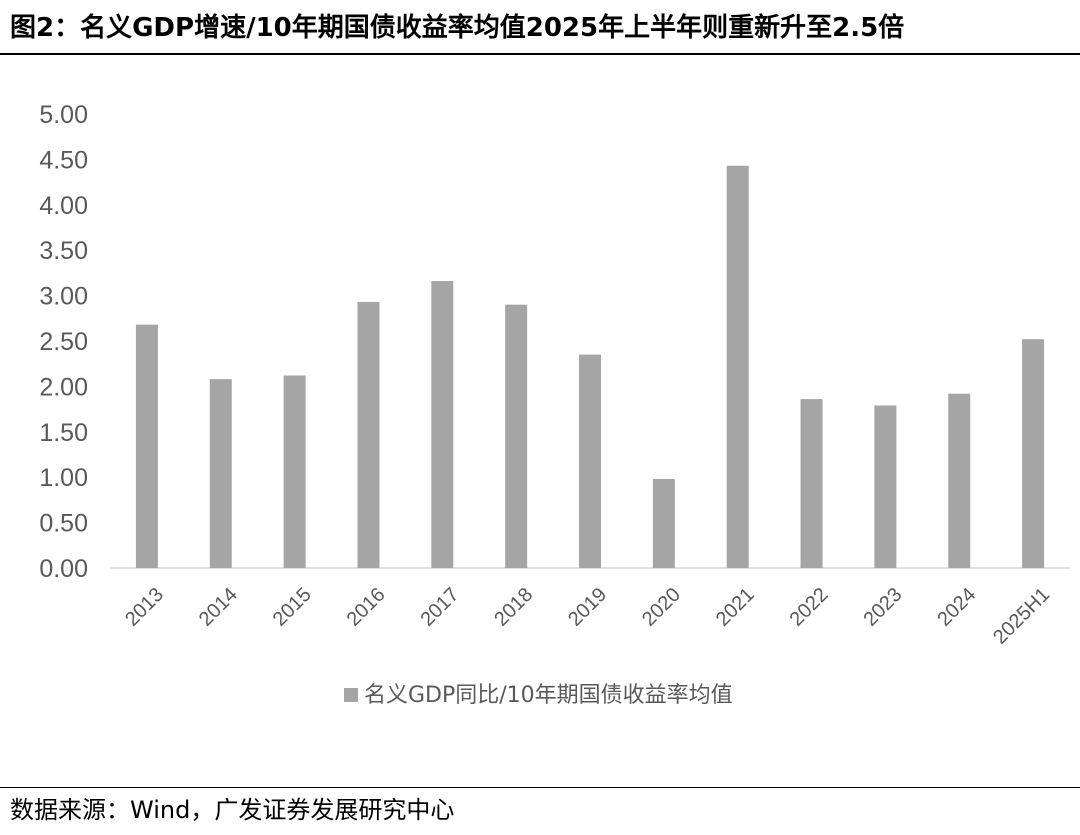 This screenshot has height=835, width=1080. I want to click on bar-2025h1, so click(1033, 453).